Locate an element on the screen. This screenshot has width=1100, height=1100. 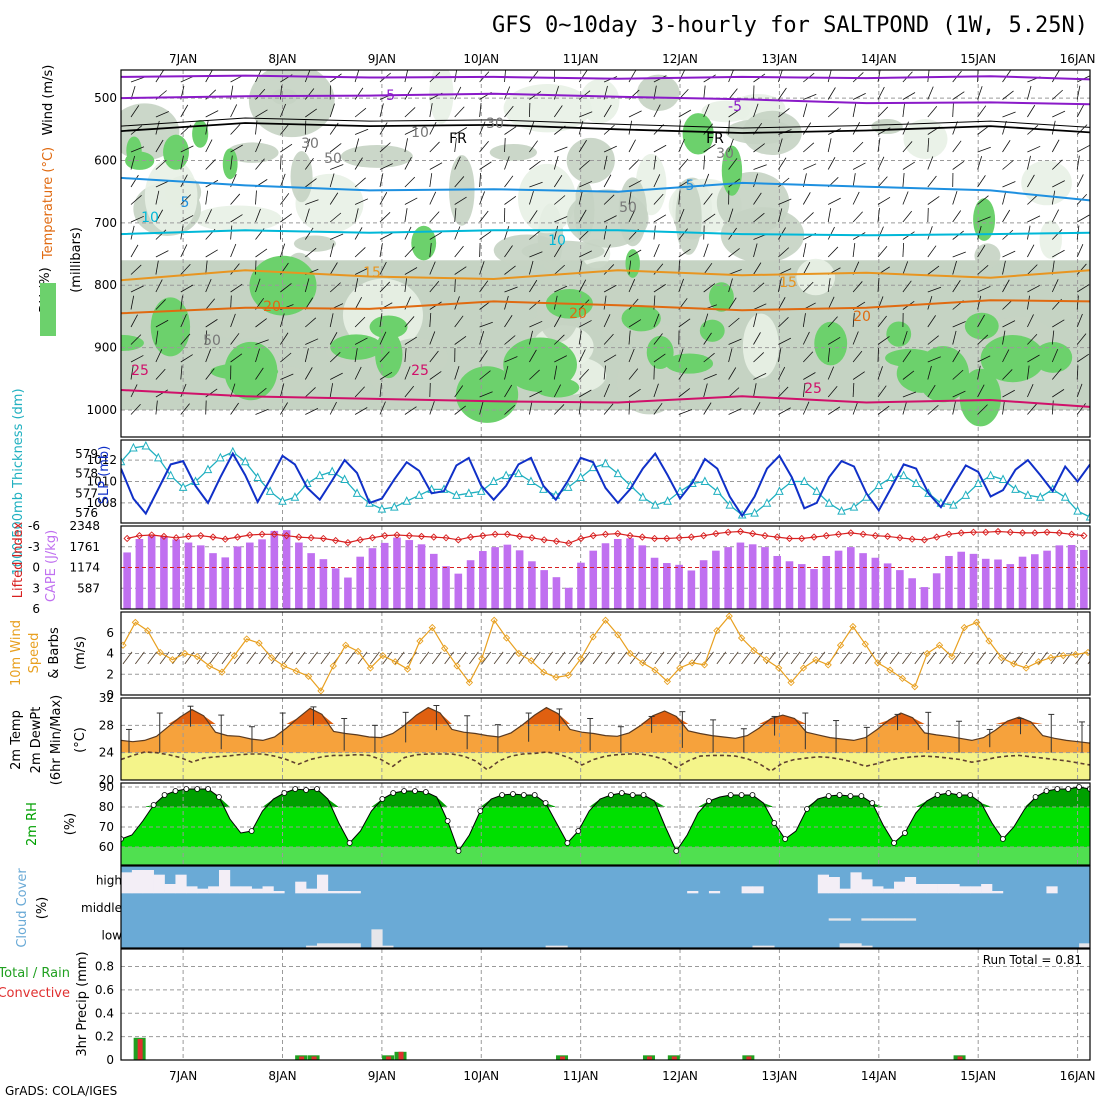
rh-moist-blob-upper is located at coordinates (176, 152).